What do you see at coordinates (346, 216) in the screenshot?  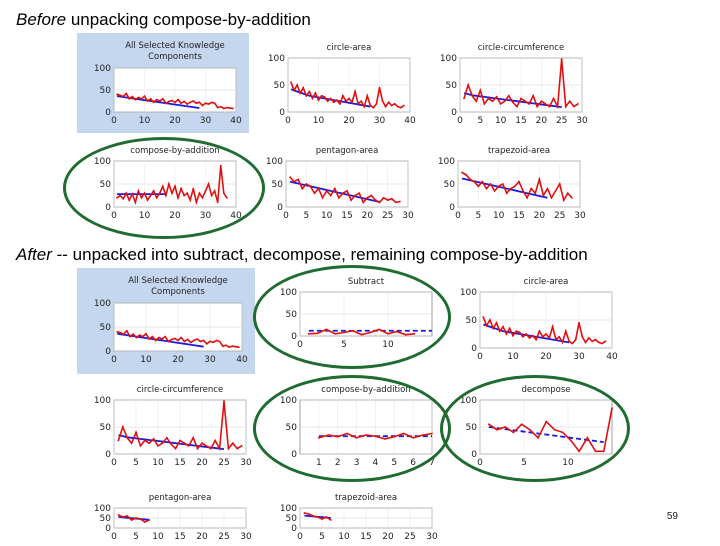 I see `c4-xtick-3: 15` at bounding box center [346, 216].